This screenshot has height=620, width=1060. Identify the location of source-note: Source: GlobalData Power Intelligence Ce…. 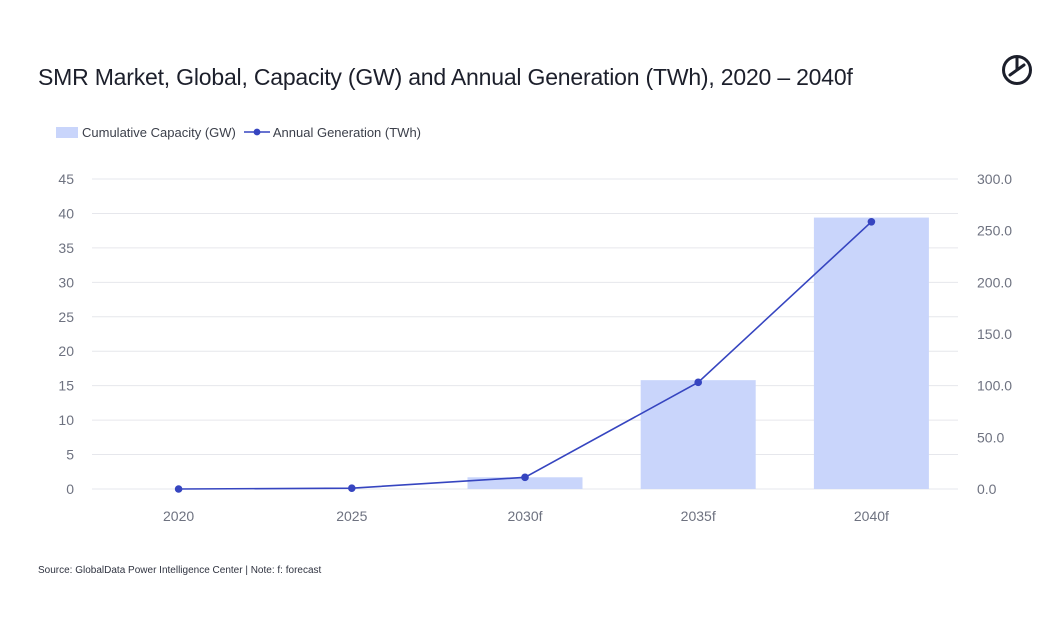
(180, 570).